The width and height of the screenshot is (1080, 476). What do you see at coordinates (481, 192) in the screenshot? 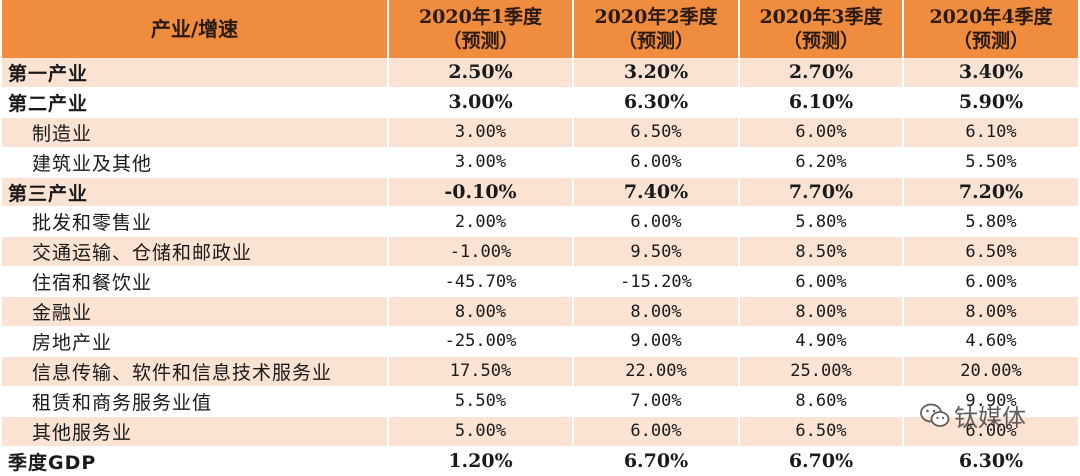
I see `growth-cell-q1: -0.10%` at bounding box center [481, 192].